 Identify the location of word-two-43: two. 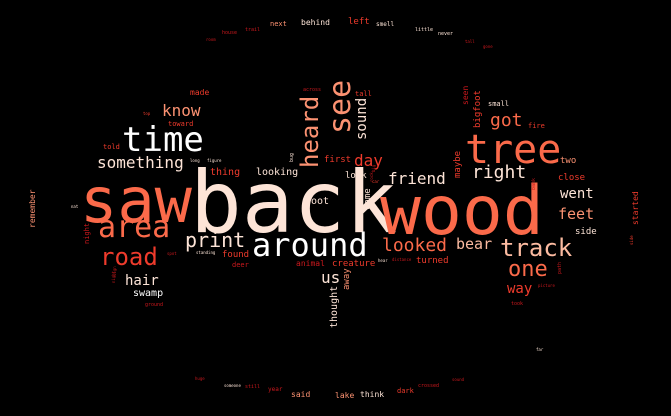
(568, 161).